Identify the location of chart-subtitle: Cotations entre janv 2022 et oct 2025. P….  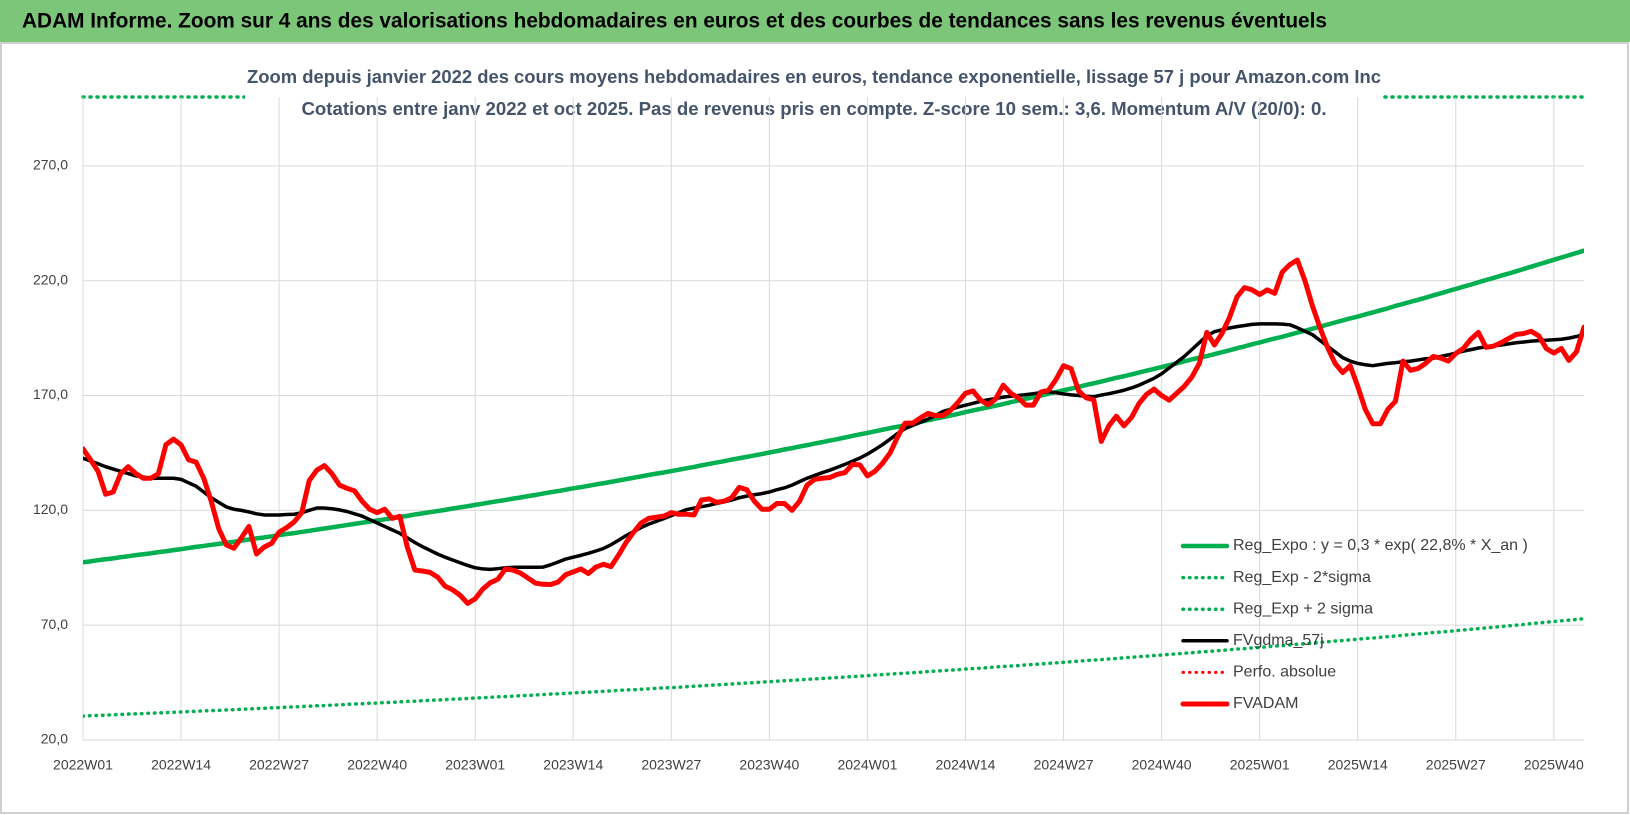
(814, 109).